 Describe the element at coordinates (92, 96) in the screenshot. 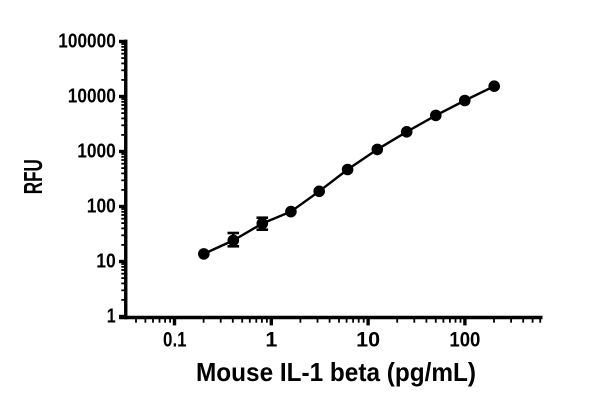

I see `svg-text: 10000` at that location.